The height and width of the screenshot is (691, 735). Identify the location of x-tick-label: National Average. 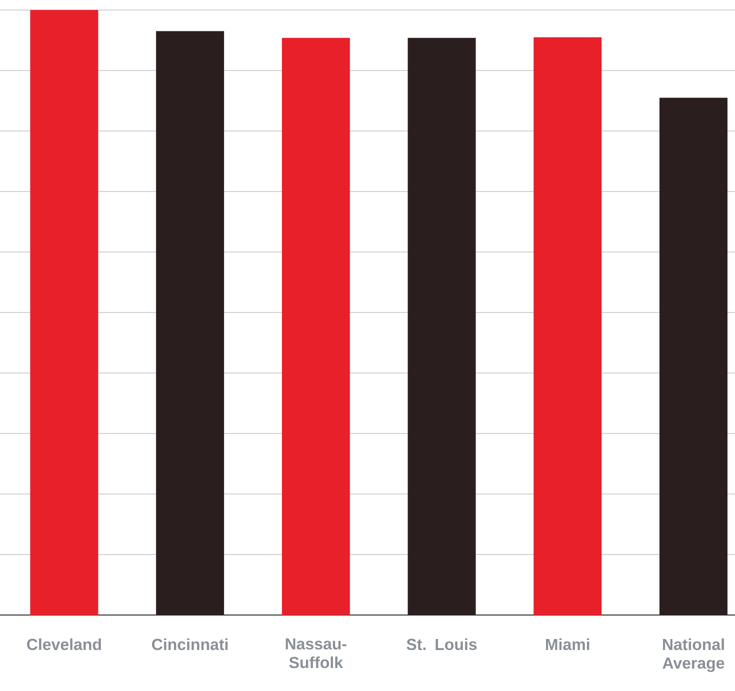
(693, 655).